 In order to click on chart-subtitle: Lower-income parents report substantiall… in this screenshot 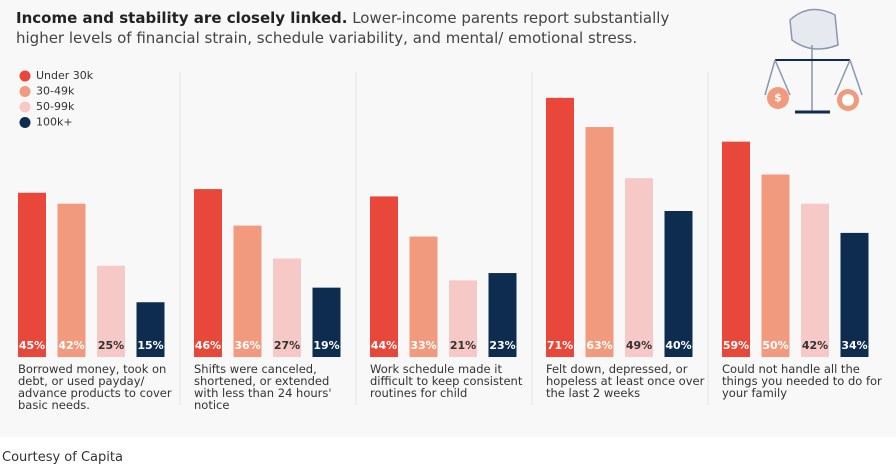, I will do `click(343, 28)`.